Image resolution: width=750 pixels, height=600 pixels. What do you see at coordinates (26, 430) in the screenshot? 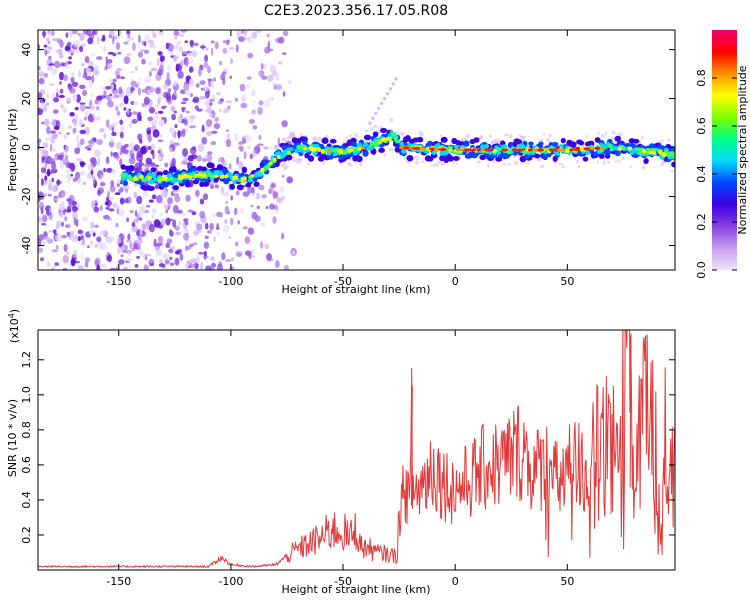
I see `y-tick-label: 0.8` at bounding box center [26, 430].